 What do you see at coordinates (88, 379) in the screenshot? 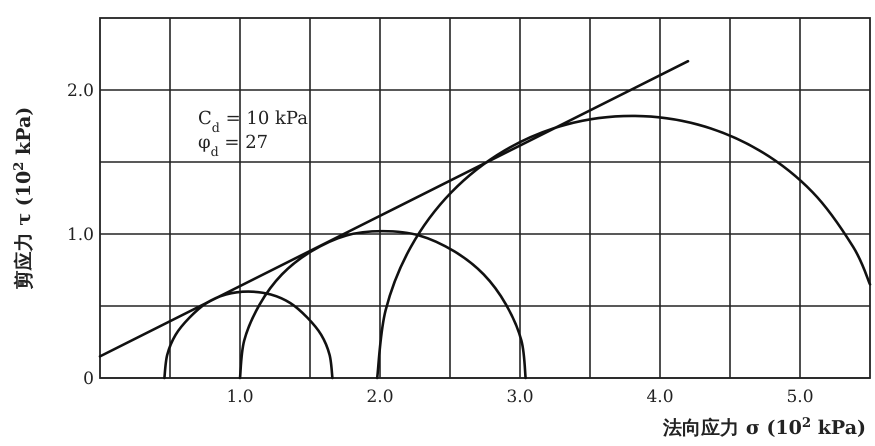
I see `y-tick-label: 0` at bounding box center [88, 379].